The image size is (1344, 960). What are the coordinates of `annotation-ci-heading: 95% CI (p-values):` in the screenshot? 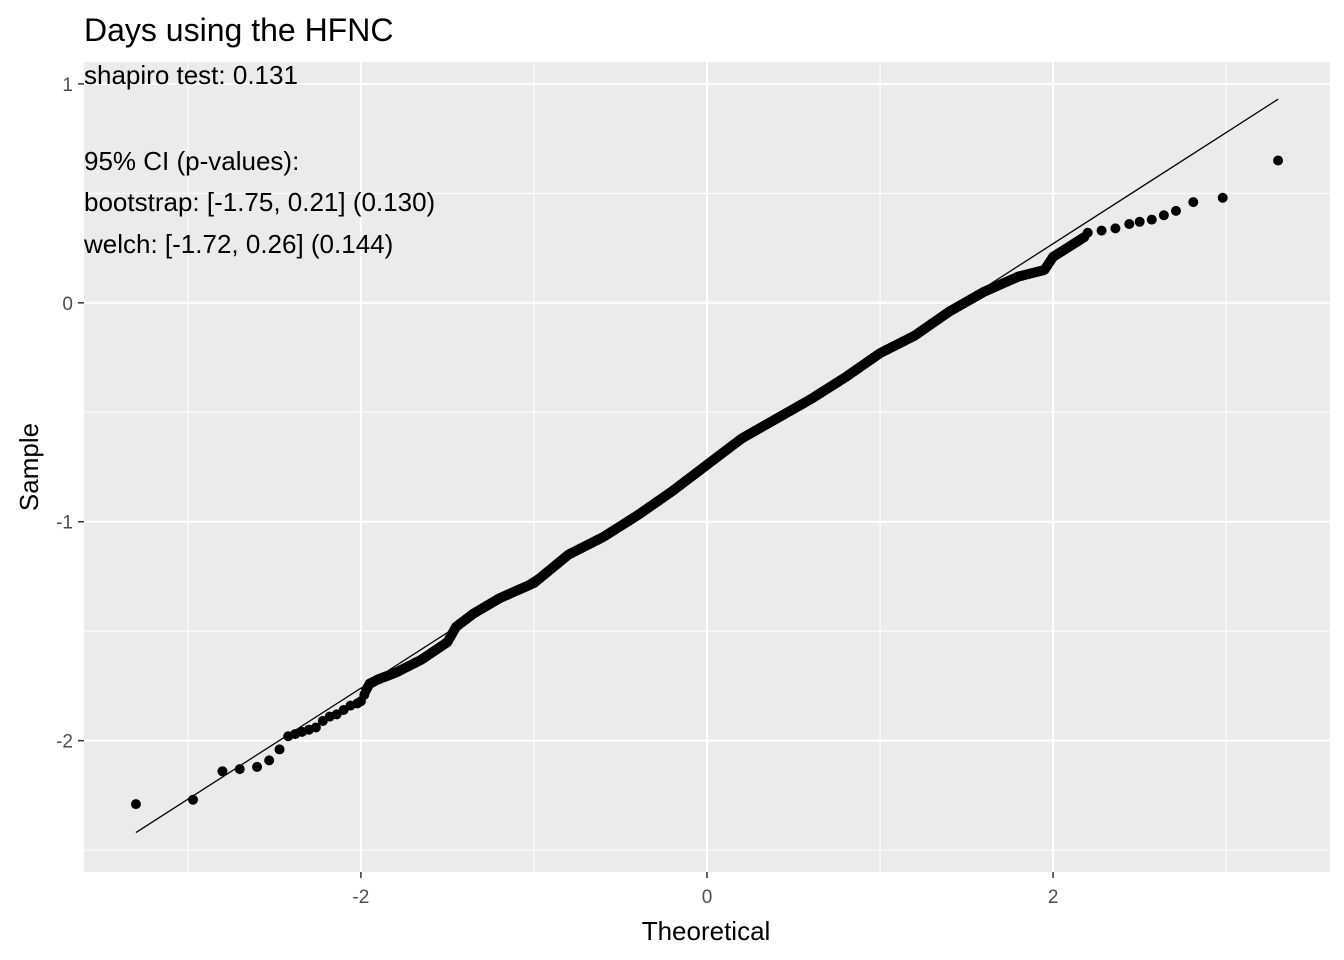 It's located at (191, 161).